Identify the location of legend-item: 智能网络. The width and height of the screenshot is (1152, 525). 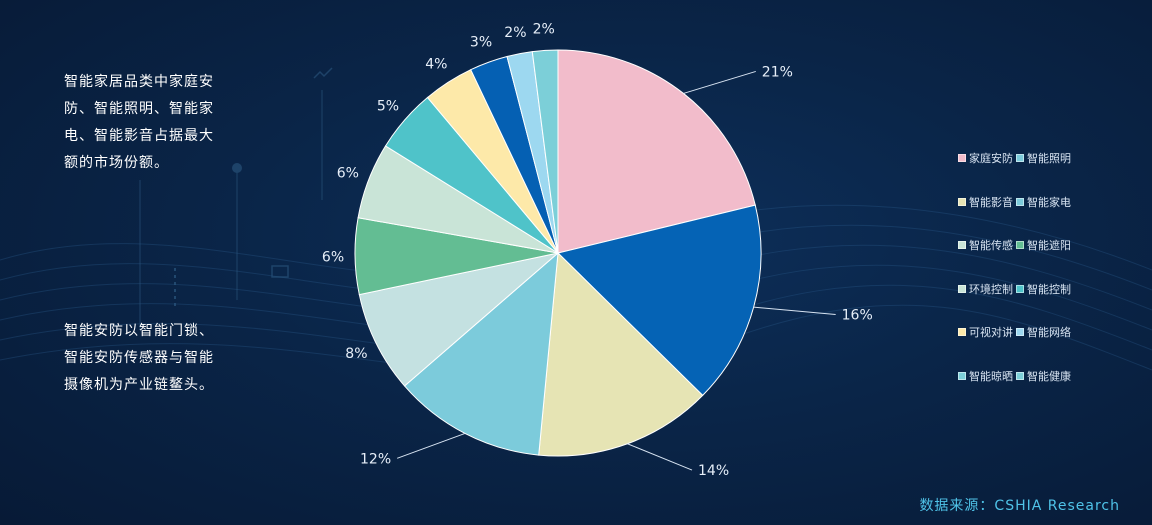
(1043, 332).